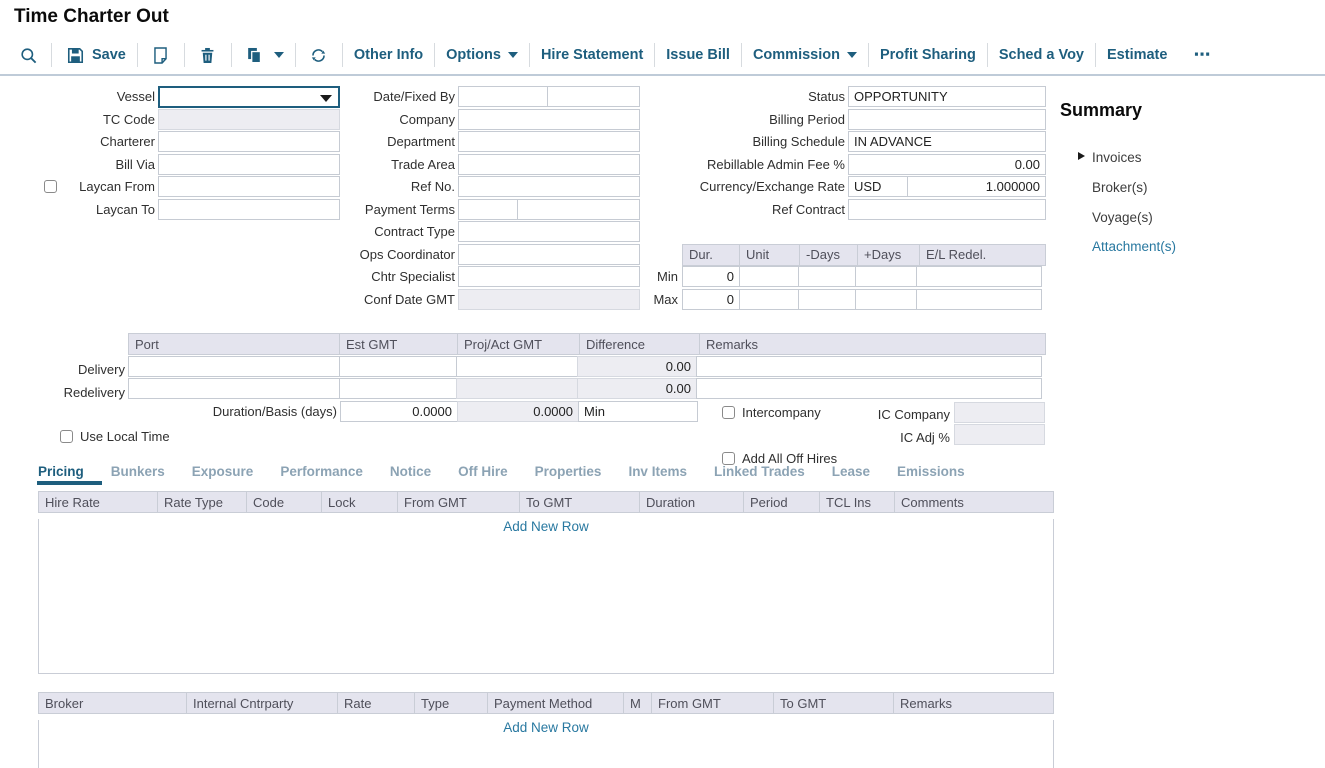  Describe the element at coordinates (517, 366) in the screenshot. I see `delivery-proj-act-gmt-field` at that location.